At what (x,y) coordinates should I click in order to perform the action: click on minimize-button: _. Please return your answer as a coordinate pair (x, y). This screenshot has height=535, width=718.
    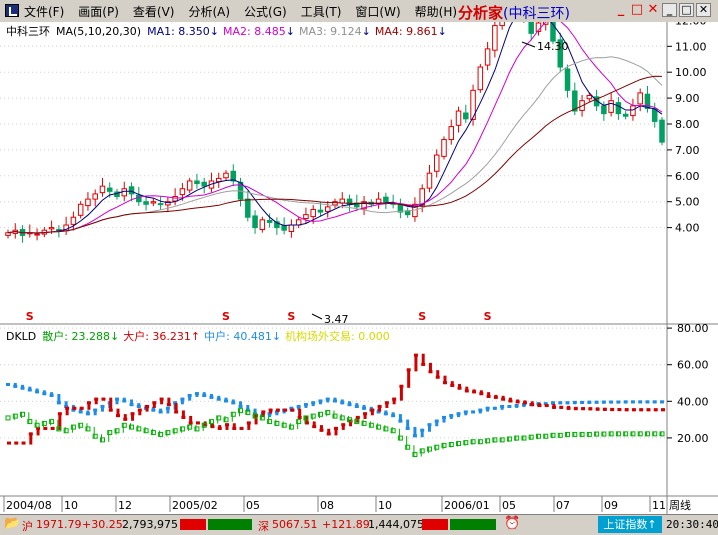
    Looking at the image, I should click on (621, 9).